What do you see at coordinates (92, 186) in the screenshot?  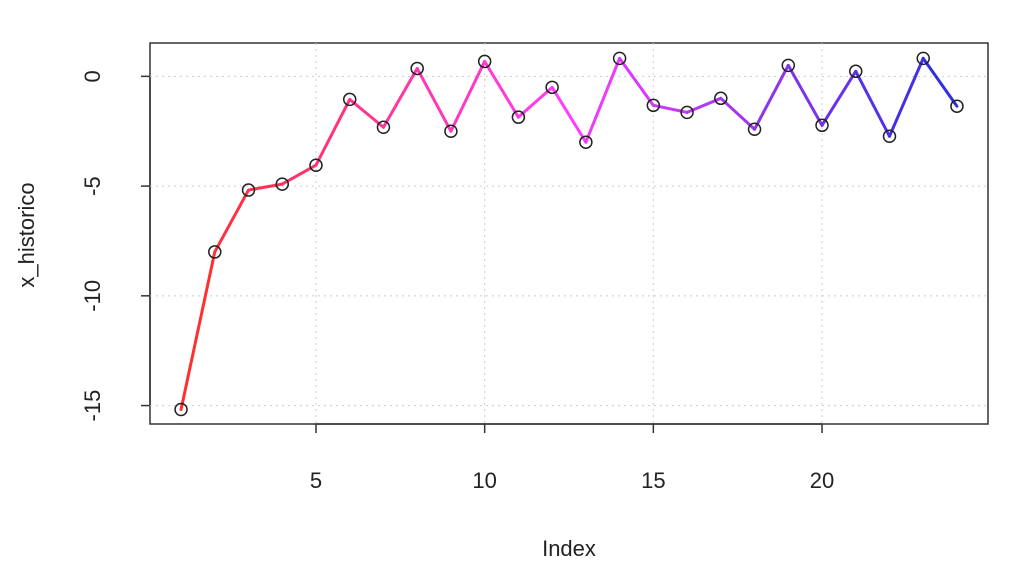 I see `y-tick-label: -5` at bounding box center [92, 186].